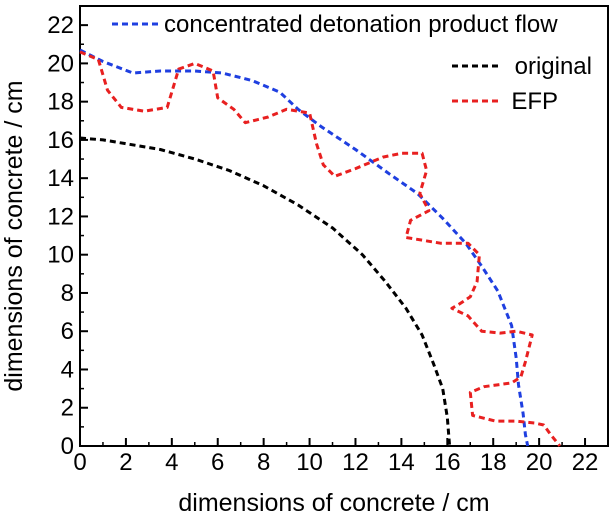 The image size is (614, 519). I want to click on y-tick-label: 18, so click(60, 102).